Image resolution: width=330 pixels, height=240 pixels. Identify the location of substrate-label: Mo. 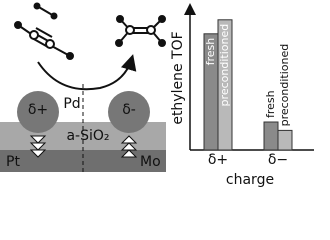
(150, 162).